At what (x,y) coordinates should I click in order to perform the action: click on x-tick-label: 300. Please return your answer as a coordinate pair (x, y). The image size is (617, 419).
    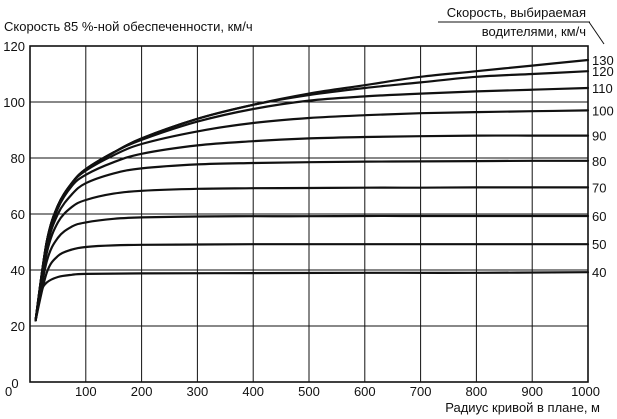
    Looking at the image, I should click on (198, 391).